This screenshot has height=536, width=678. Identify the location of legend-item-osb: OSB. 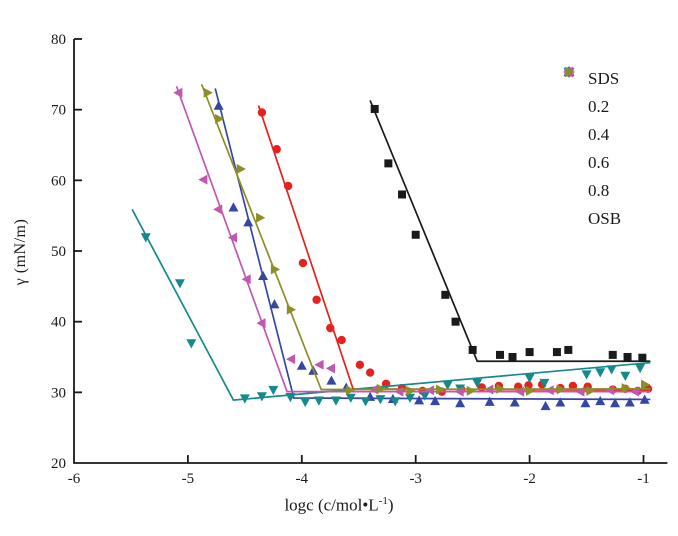
(591, 149).